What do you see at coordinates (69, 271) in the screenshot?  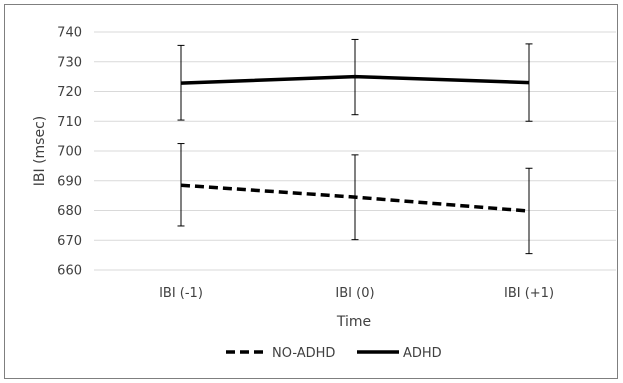 I see `y-tick-label: 660` at bounding box center [69, 271].